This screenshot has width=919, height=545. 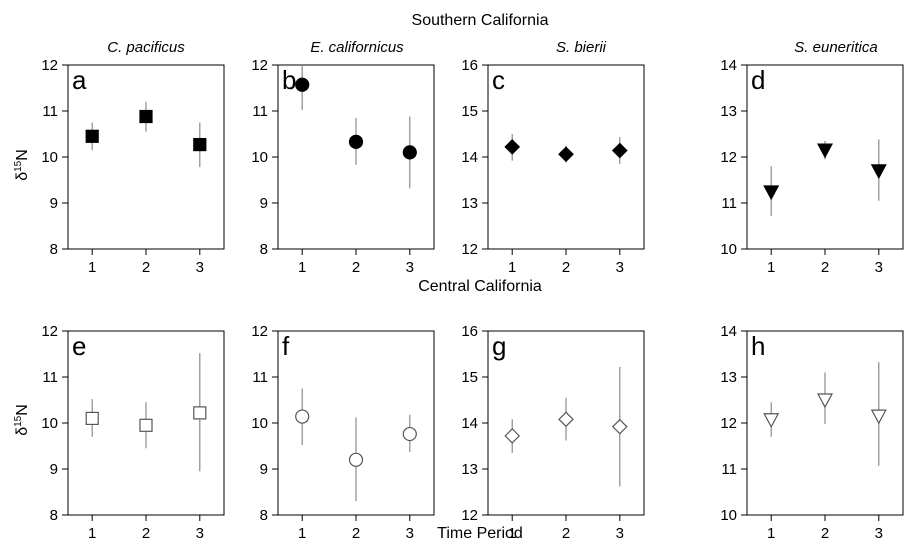 I want to click on panel-letter: h, so click(x=758, y=346).